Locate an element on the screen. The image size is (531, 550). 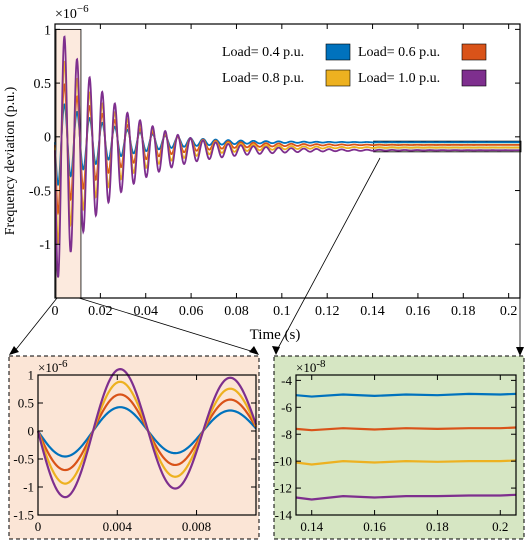
zoom-right-y-tick-label: -10 is located at coordinates (283, 461).